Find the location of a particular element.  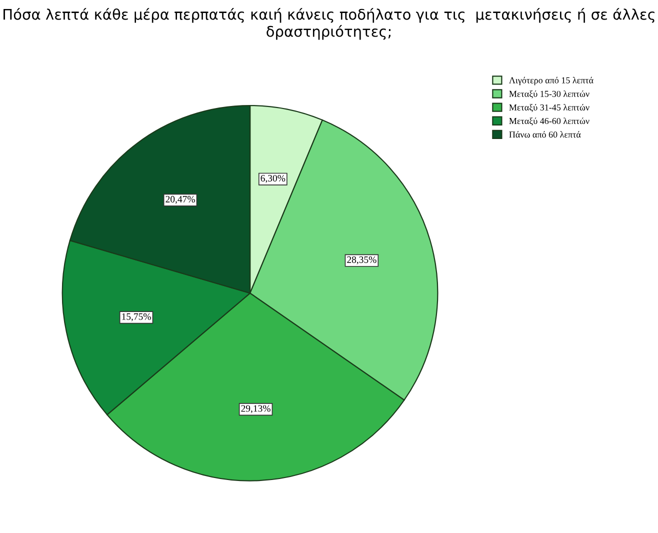

legend-label: Λιγότερο από 15 λεπτά is located at coordinates (551, 81).